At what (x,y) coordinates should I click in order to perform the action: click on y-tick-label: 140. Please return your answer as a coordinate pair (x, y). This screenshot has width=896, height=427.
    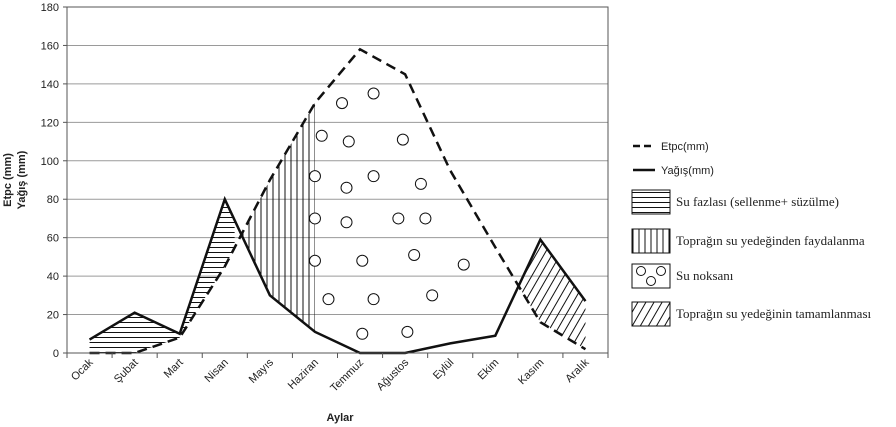
    Looking at the image, I should click on (50, 85).